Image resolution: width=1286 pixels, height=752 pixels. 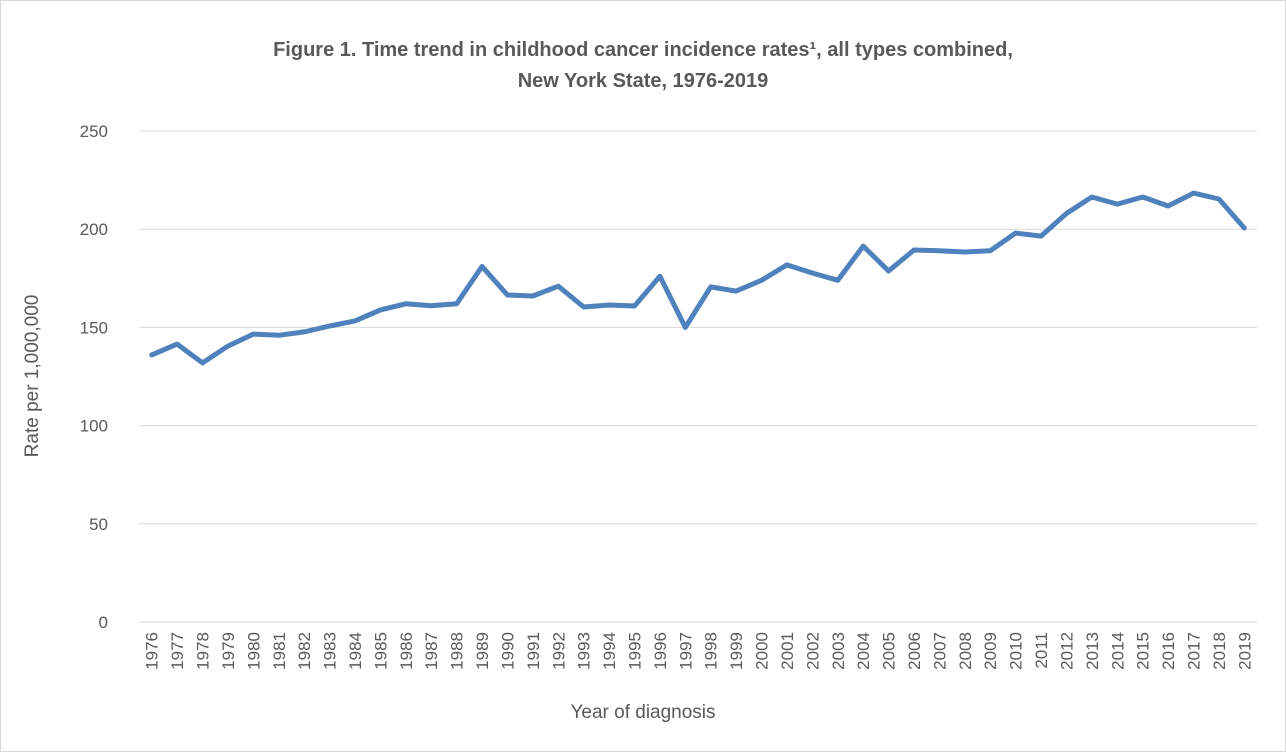 I want to click on x-tick-label: 2008, so click(x=965, y=651).